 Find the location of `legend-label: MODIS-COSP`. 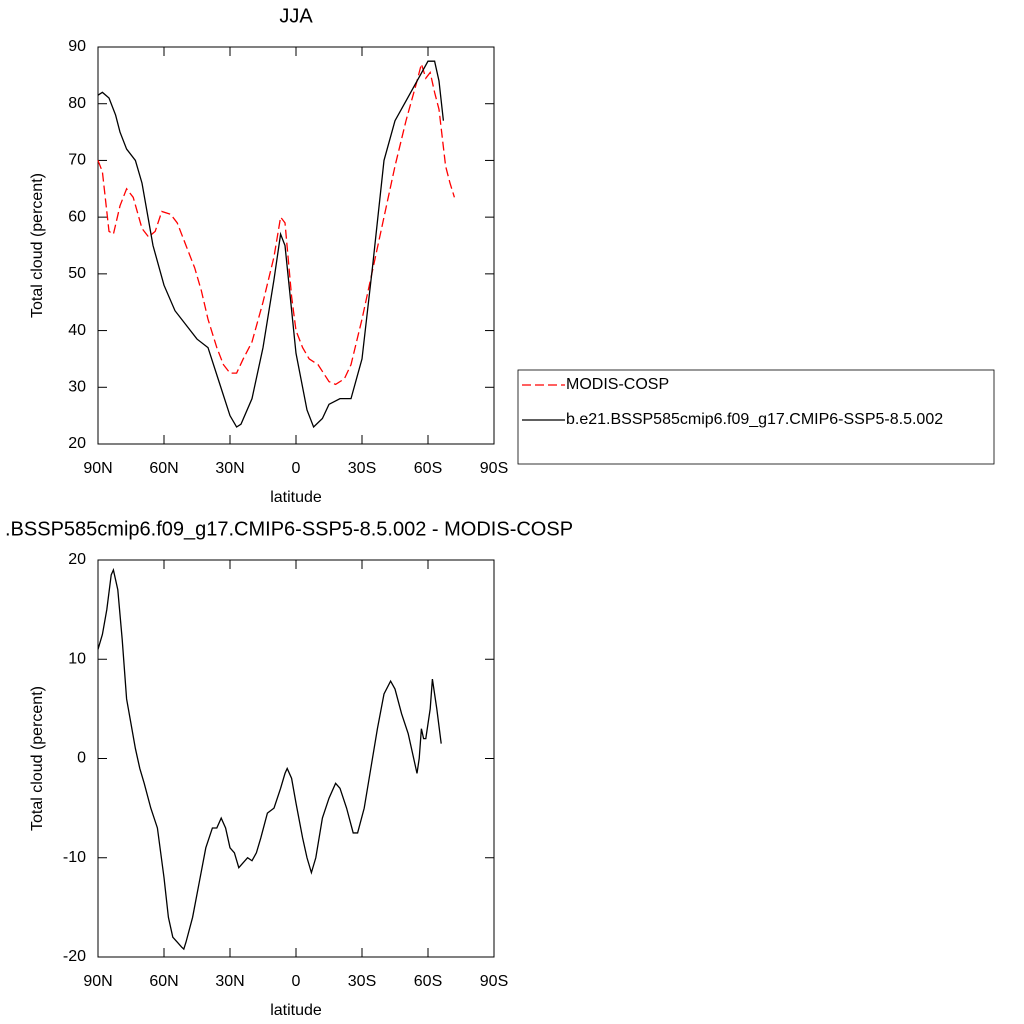

legend-label: MODIS-COSP is located at coordinates (617, 384).